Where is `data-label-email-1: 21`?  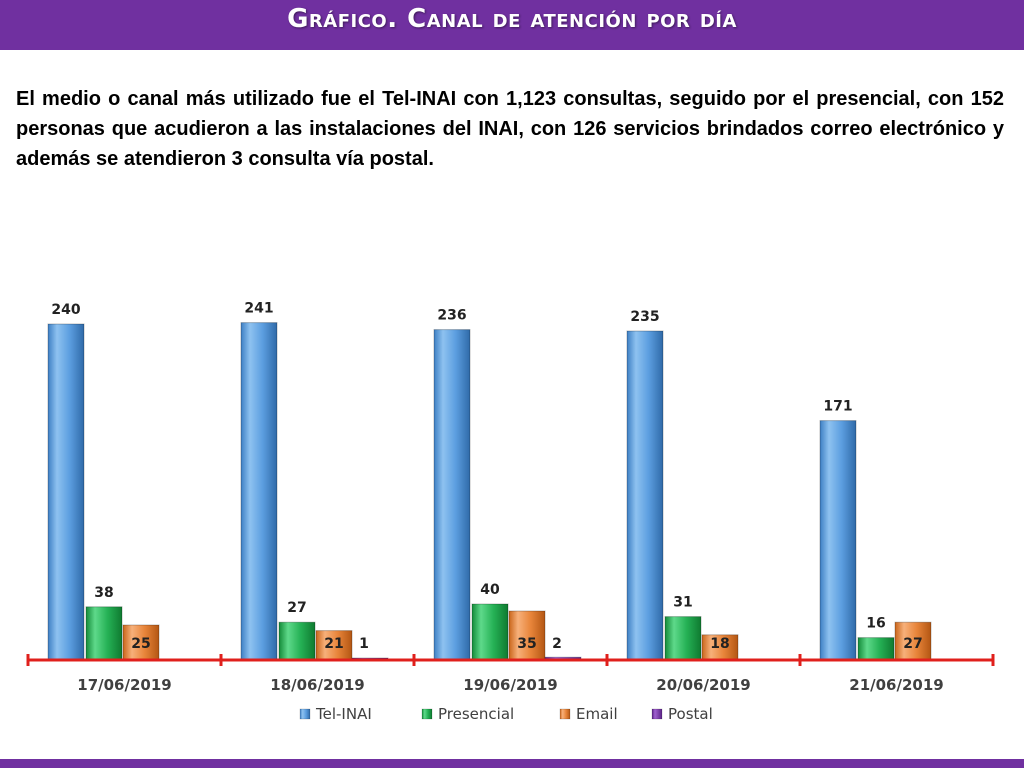 data-label-email-1: 21 is located at coordinates (333, 644).